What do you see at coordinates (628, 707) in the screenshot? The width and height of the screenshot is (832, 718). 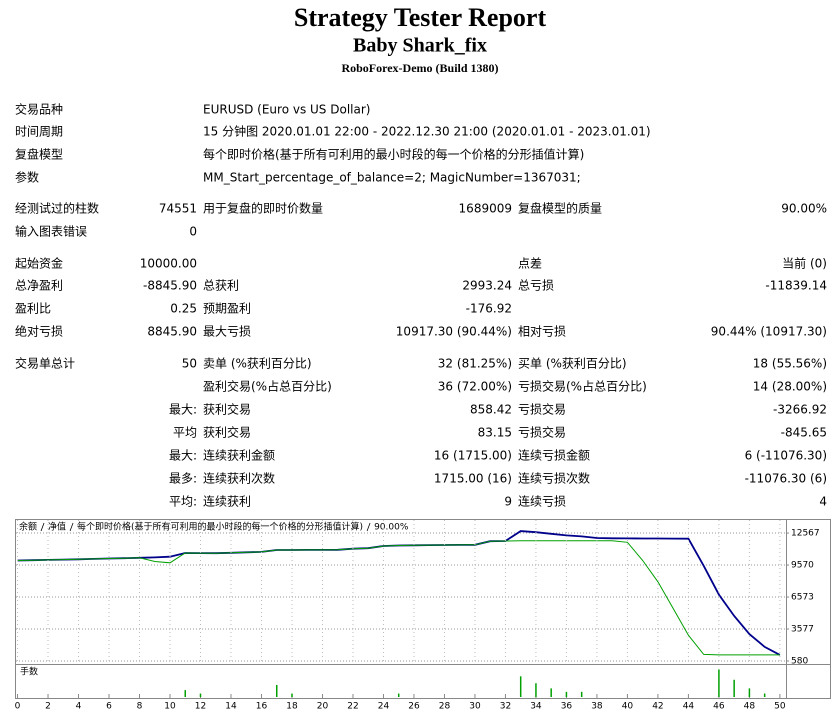 I see `x-tick-label: 40` at bounding box center [628, 707].